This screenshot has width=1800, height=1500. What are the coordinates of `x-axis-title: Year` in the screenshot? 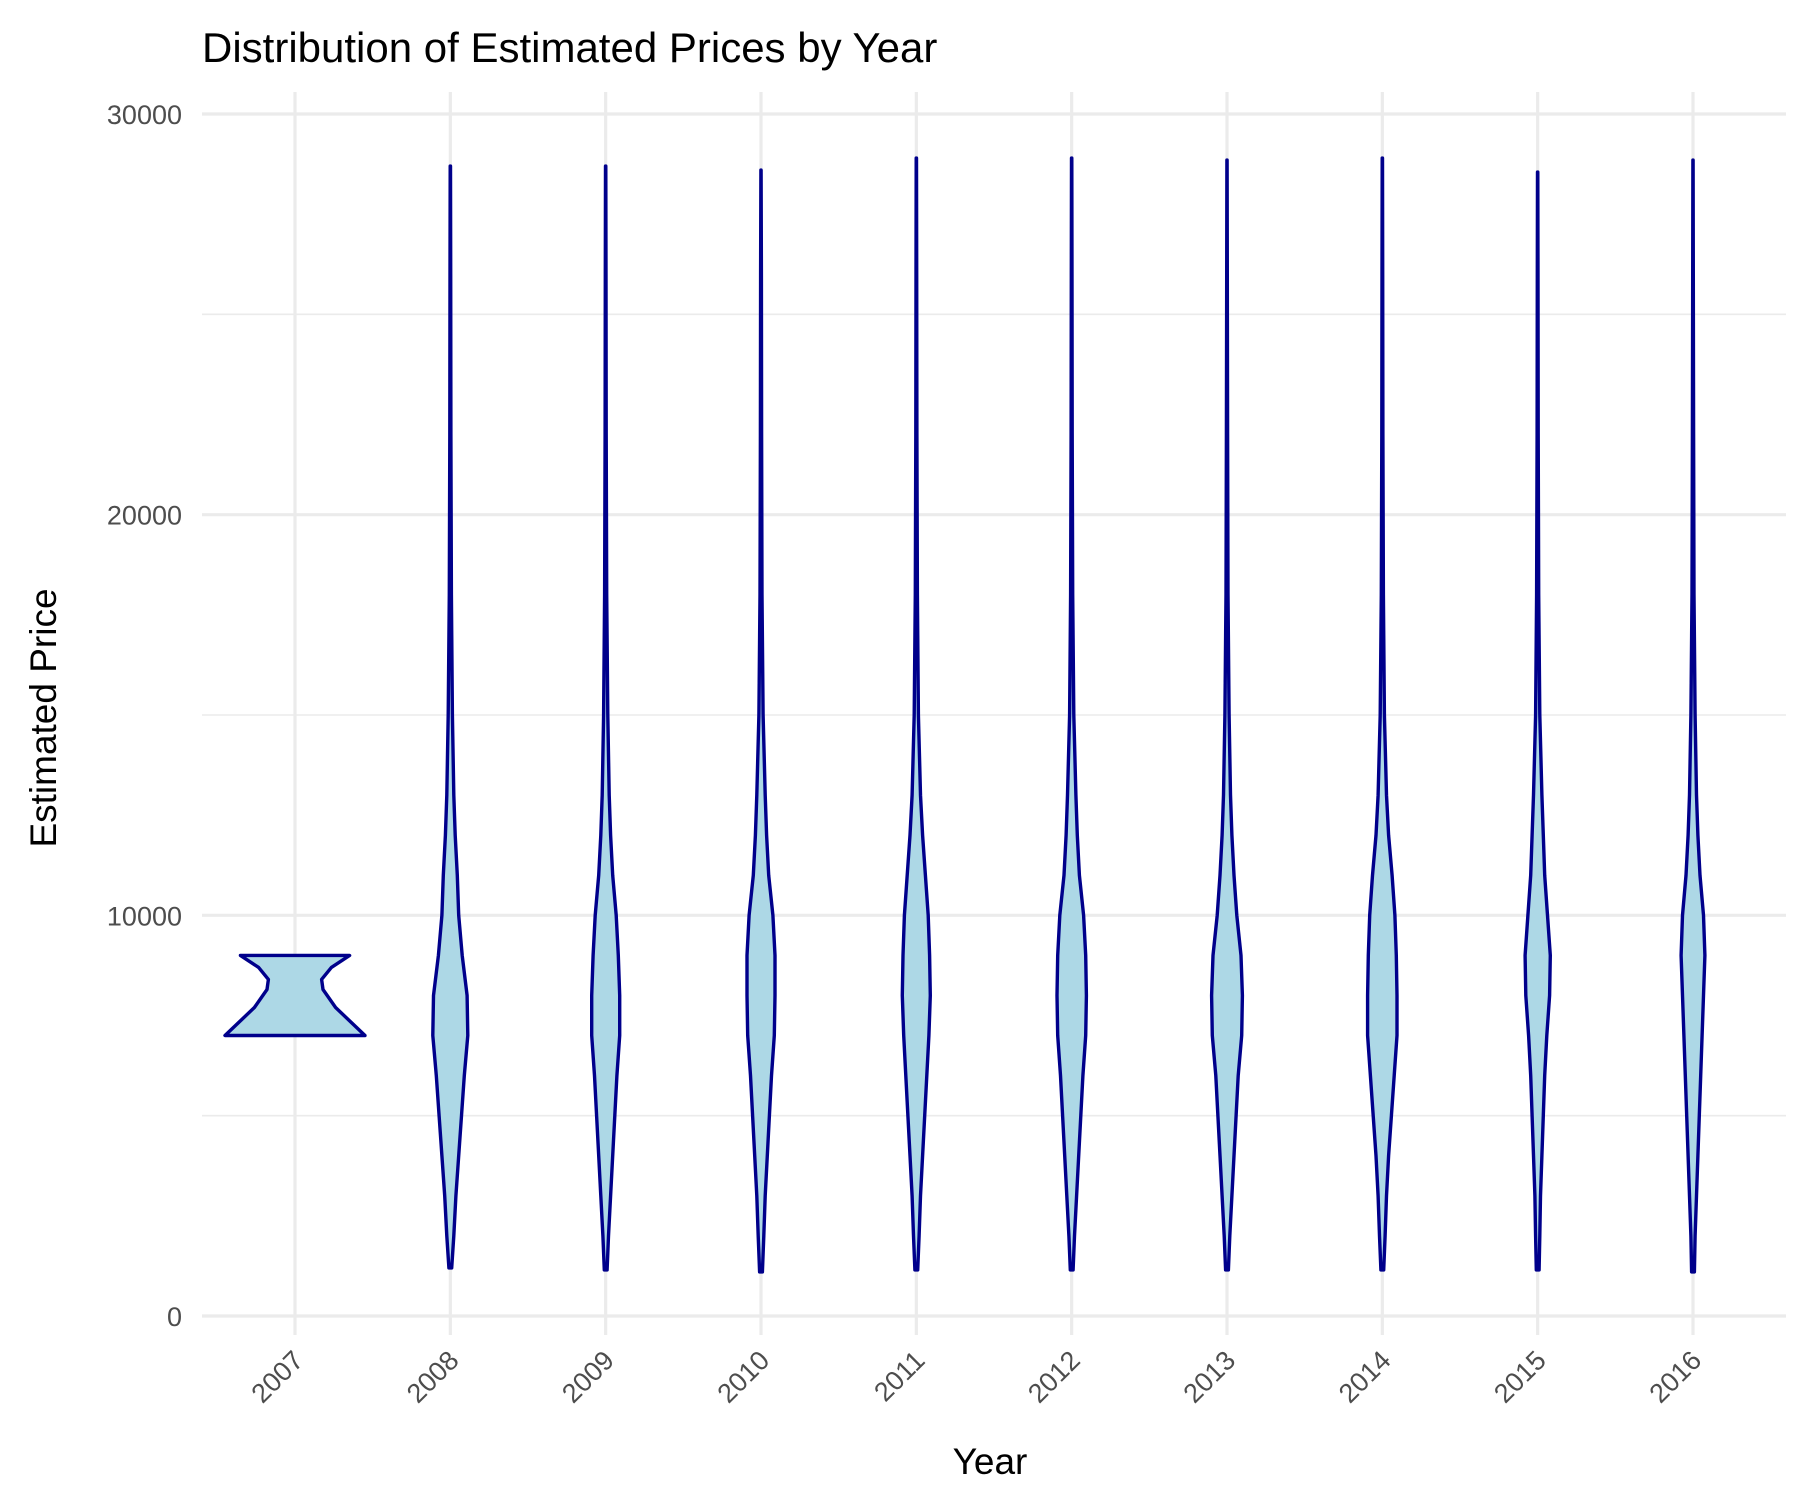 It's located at (990, 1461).